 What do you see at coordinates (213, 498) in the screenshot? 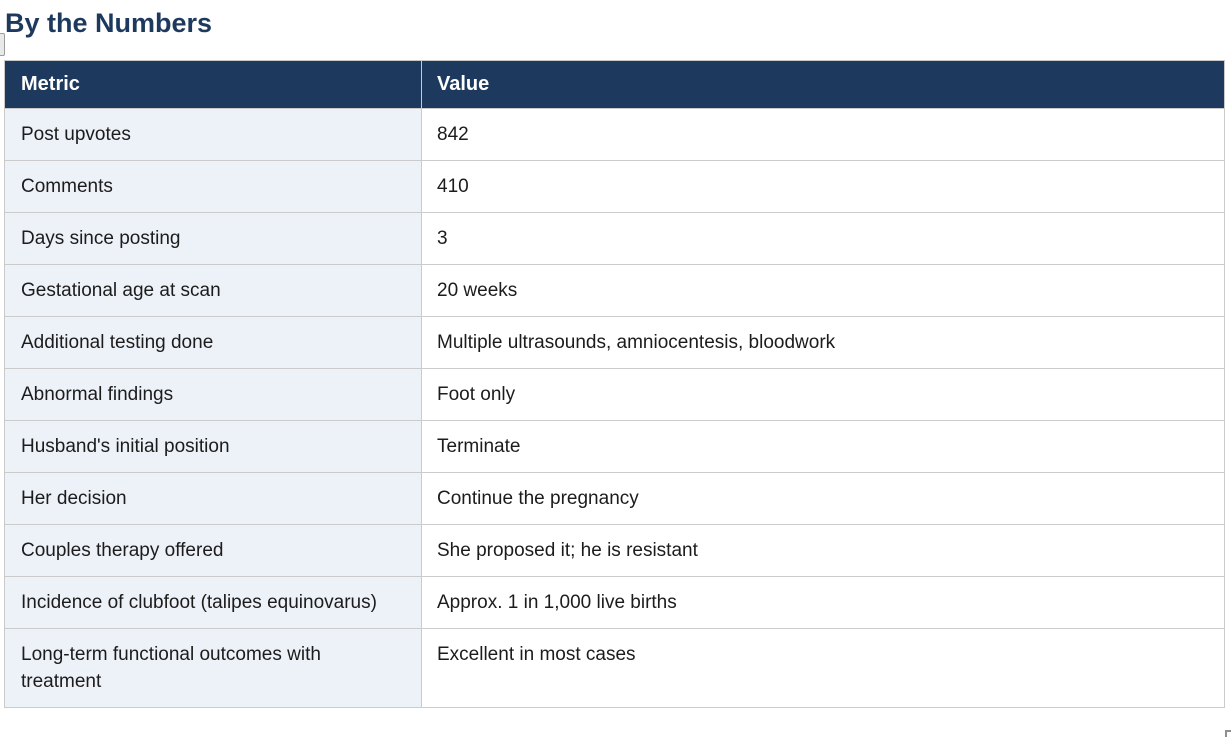
I see `metric-cell: Her decision` at bounding box center [213, 498].